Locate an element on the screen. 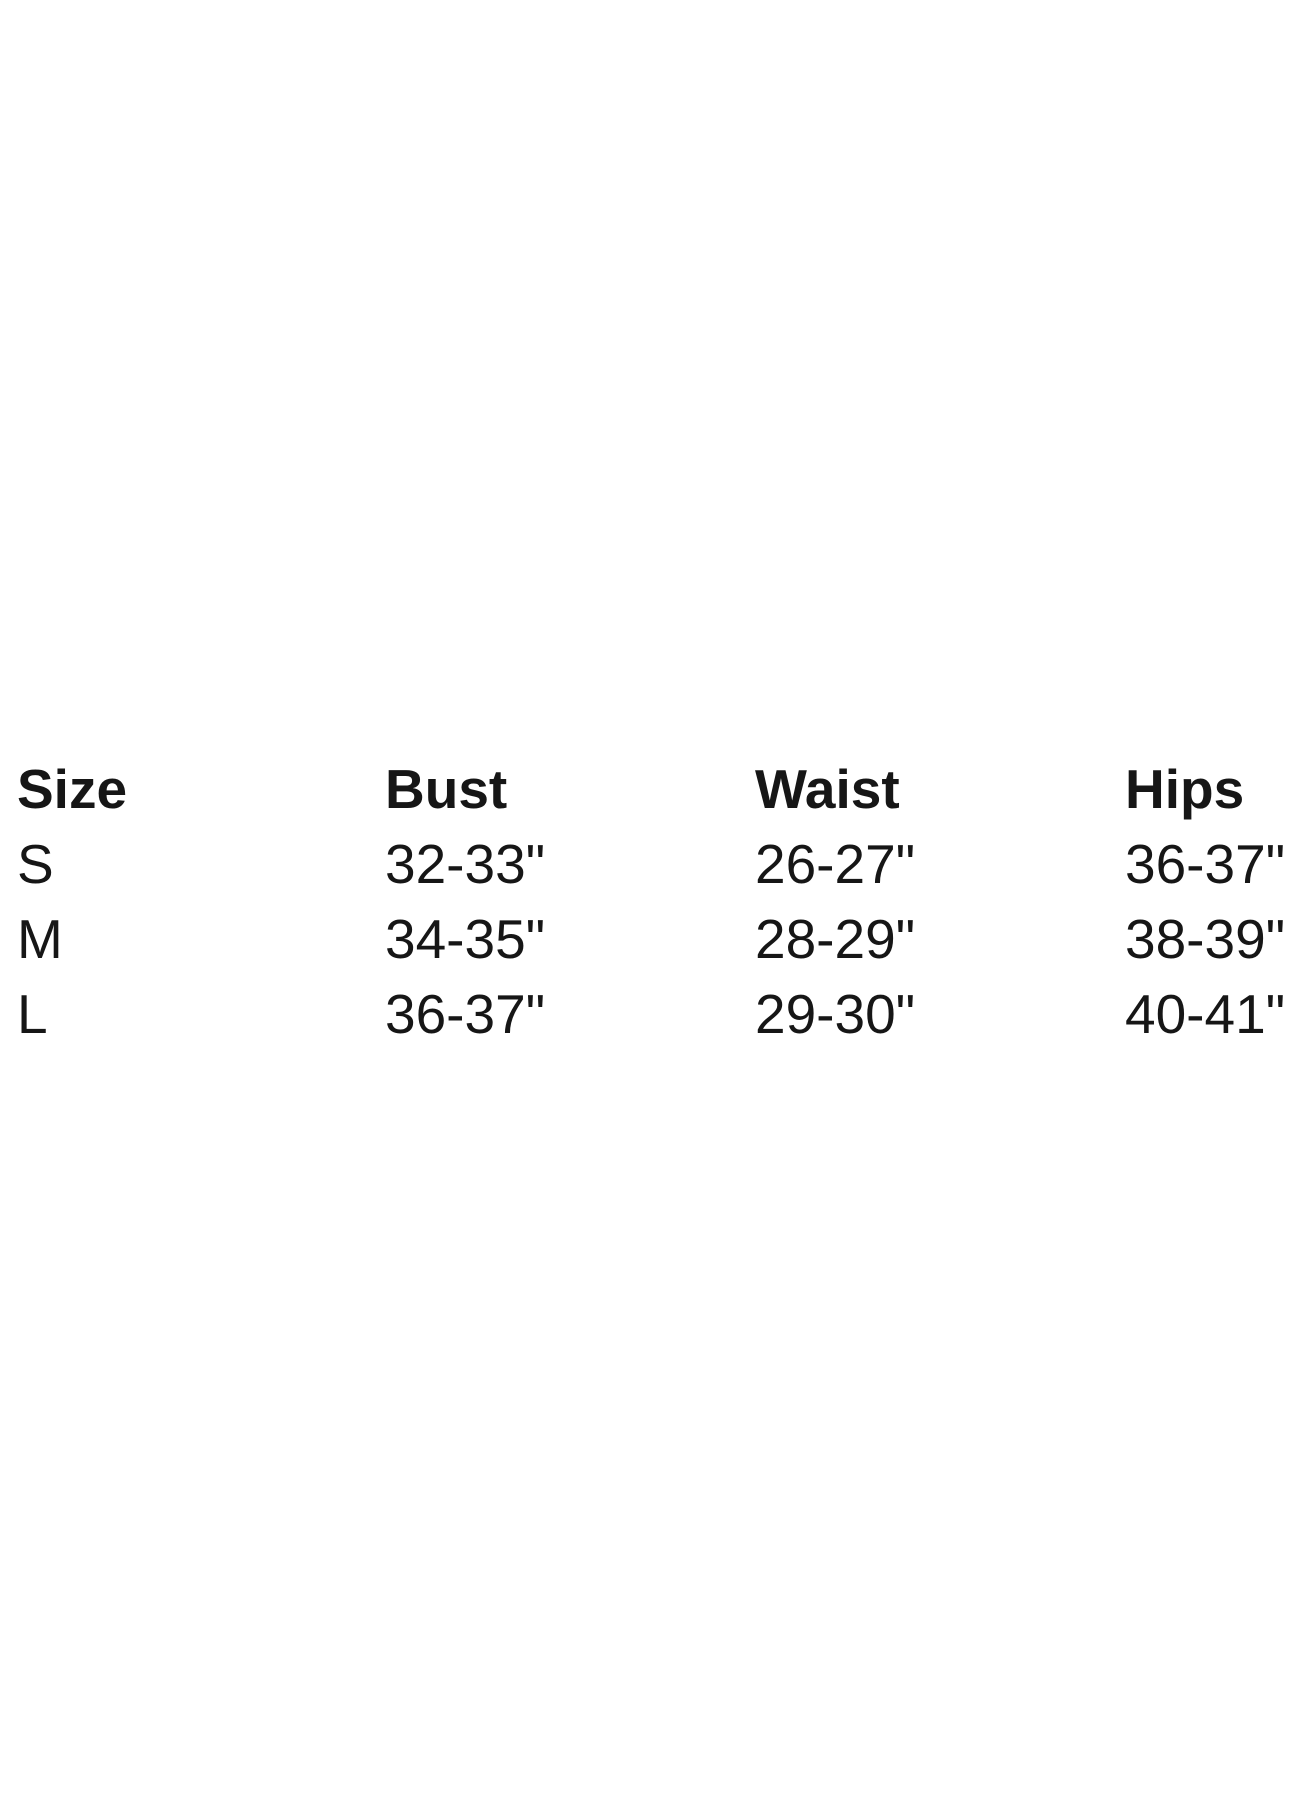 The width and height of the screenshot is (1290, 1800). hips-cell: 40-41" is located at coordinates (1205, 1014).